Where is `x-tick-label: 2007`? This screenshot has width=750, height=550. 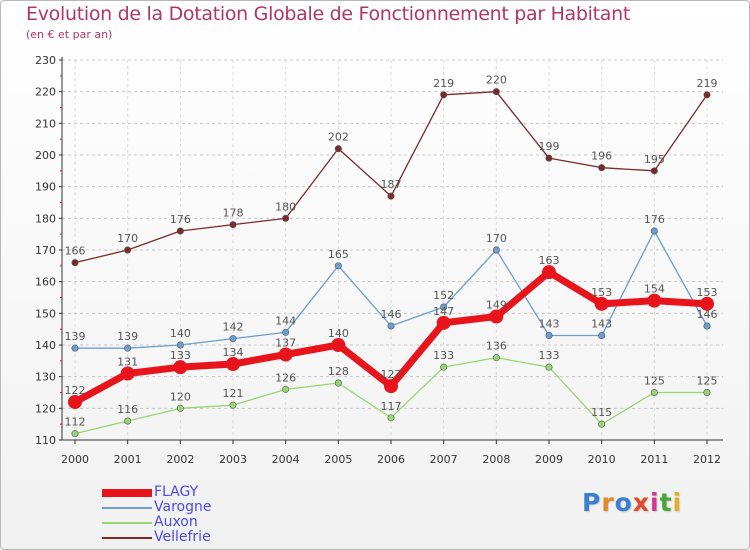 x-tick-label: 2007 is located at coordinates (444, 459).